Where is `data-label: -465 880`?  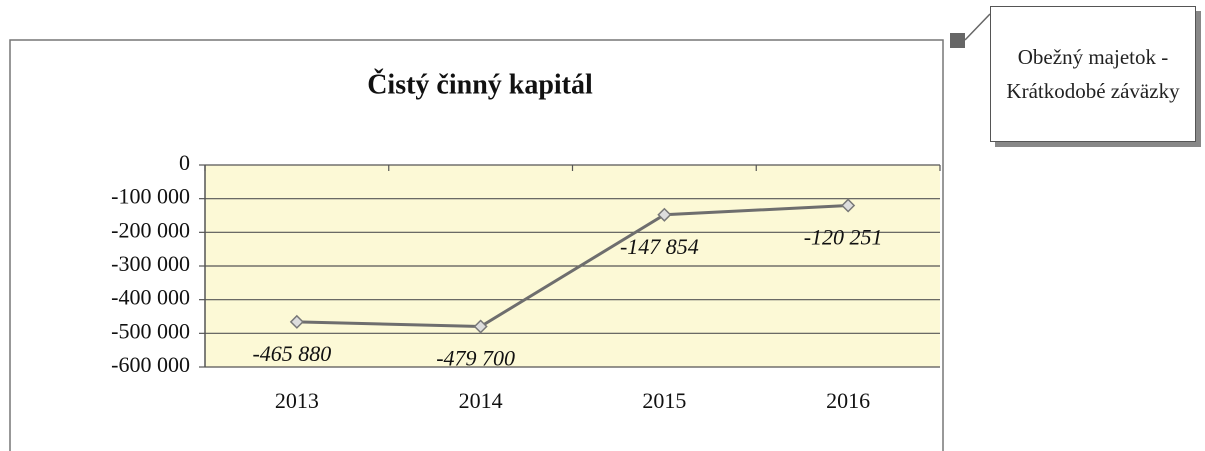 data-label: -465 880 is located at coordinates (291, 353).